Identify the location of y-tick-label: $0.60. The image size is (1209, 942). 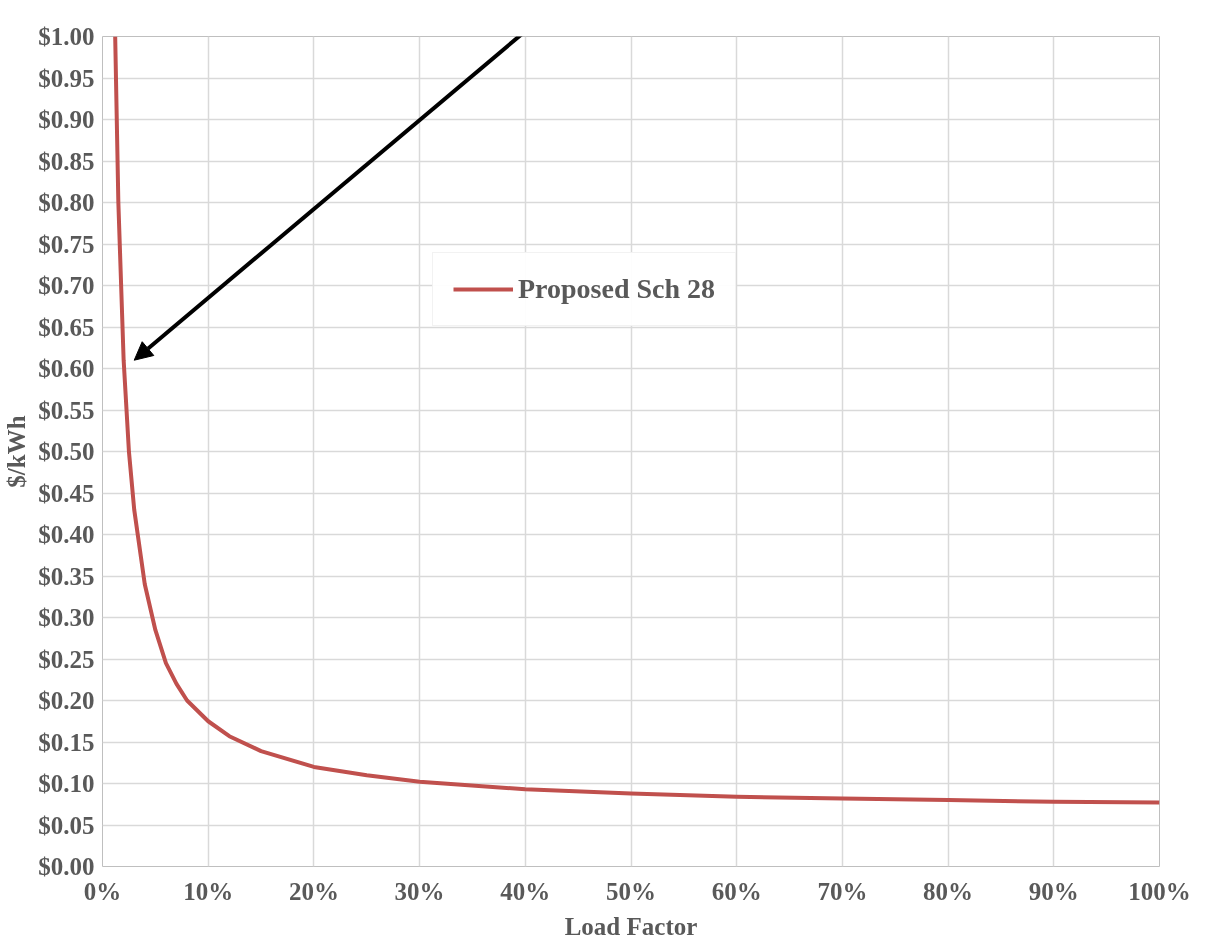
(66, 368).